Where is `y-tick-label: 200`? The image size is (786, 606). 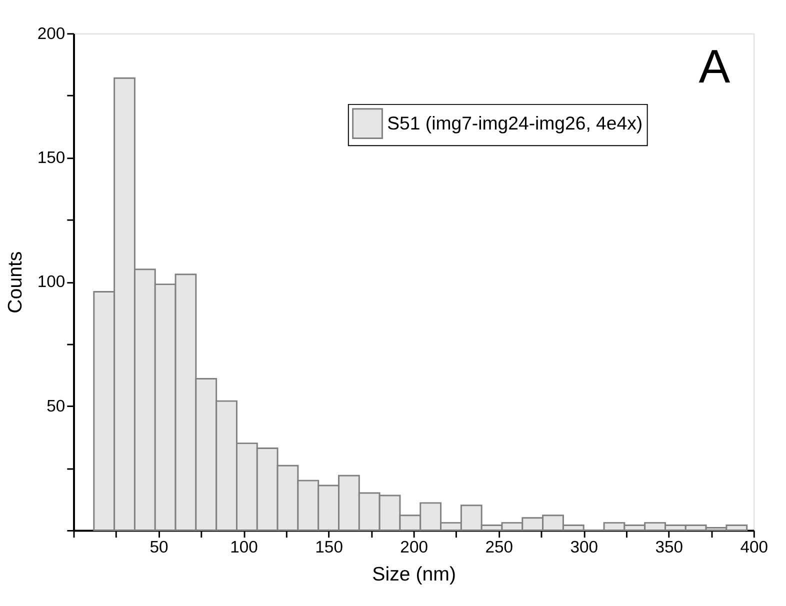
y-tick-label: 200 is located at coordinates (51, 33).